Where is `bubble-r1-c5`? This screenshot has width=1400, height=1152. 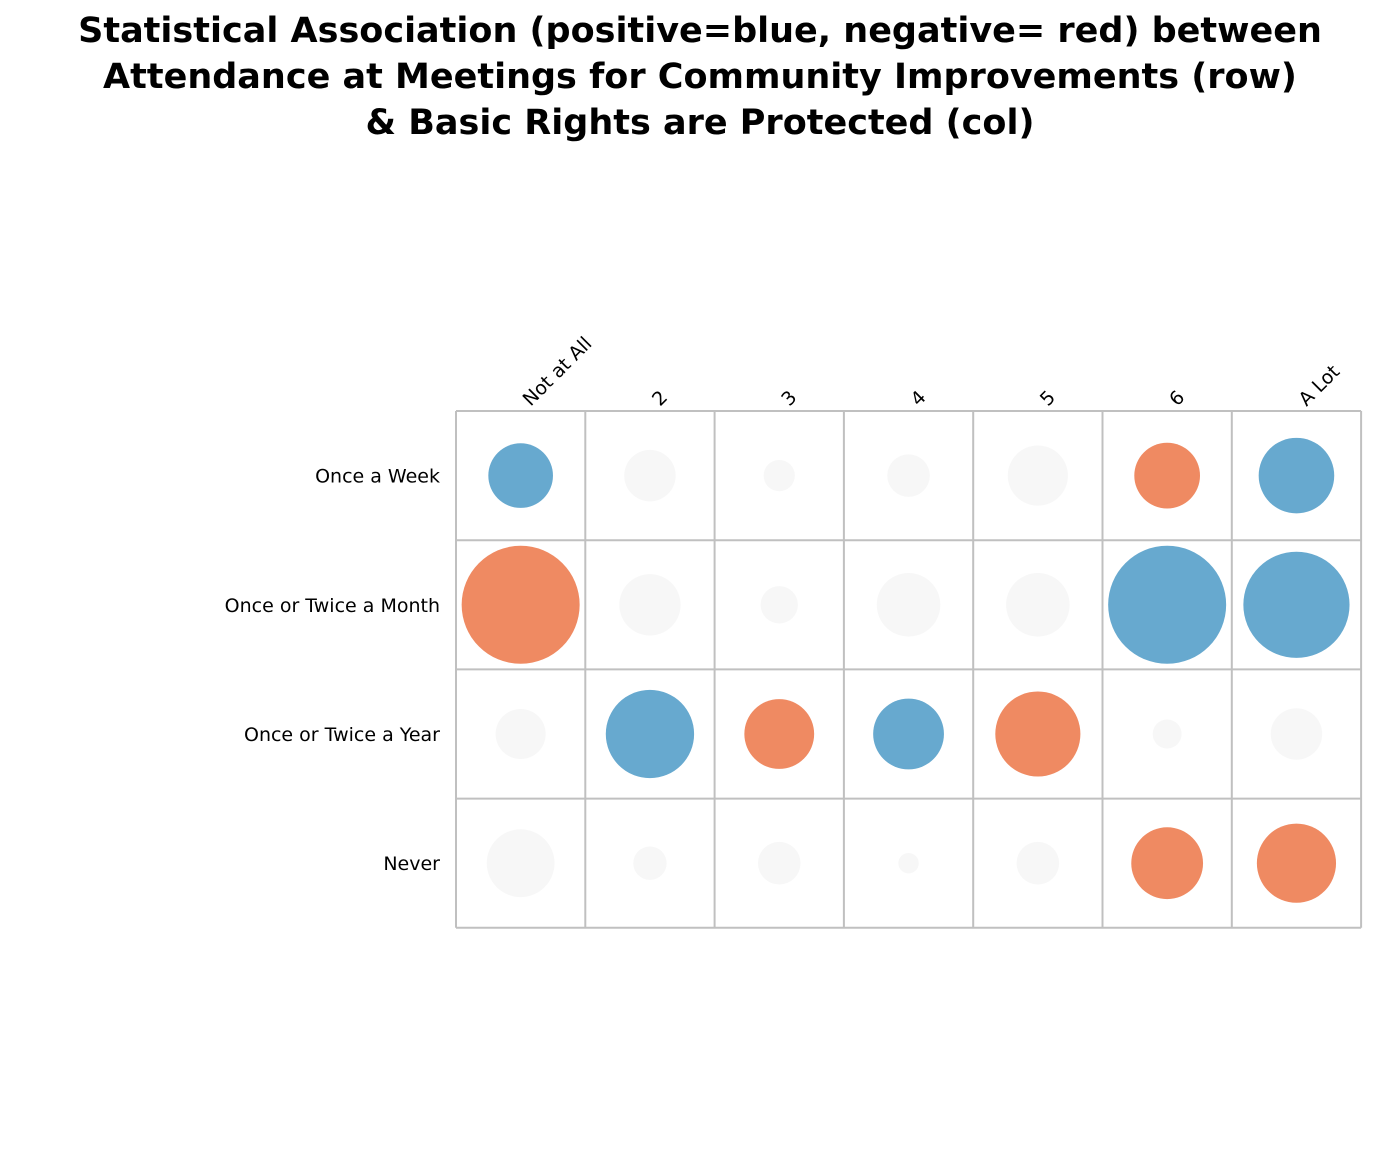
bubble-r1-c5 is located at coordinates (1167, 604).